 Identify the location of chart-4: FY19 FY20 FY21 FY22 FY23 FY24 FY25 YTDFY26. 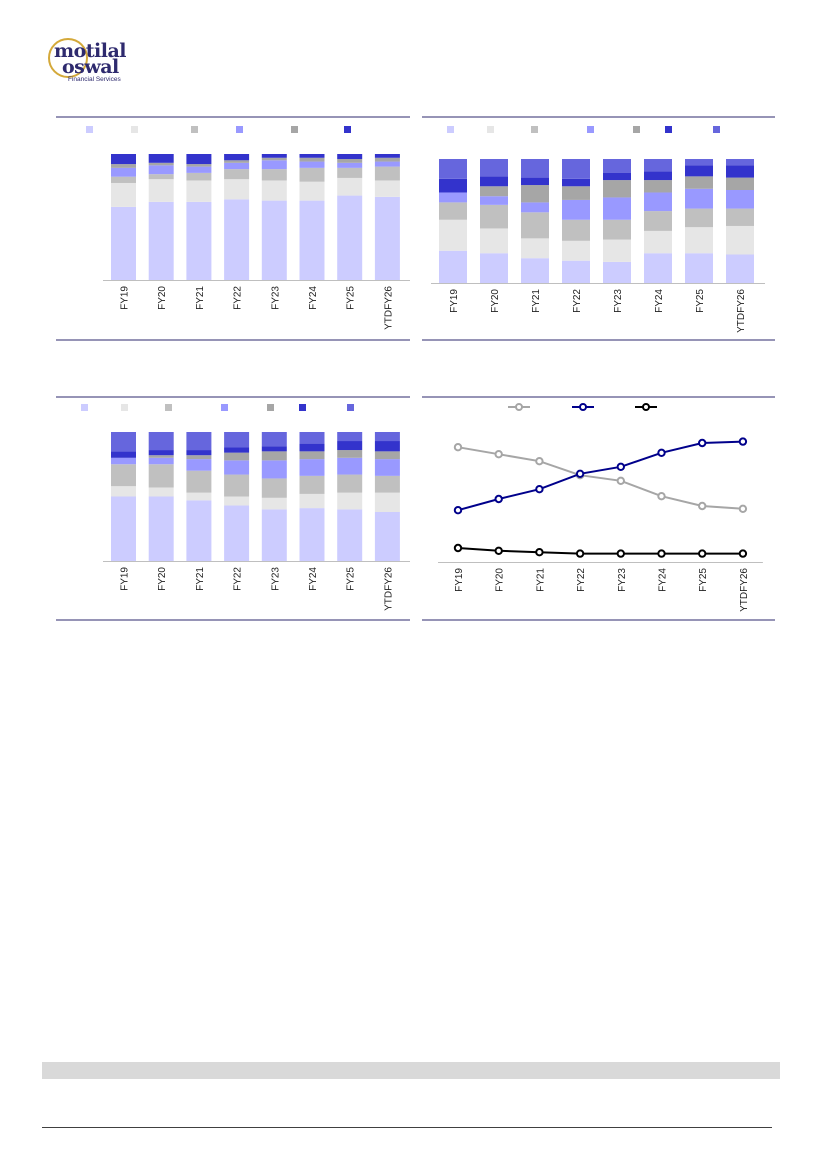
(598, 508).